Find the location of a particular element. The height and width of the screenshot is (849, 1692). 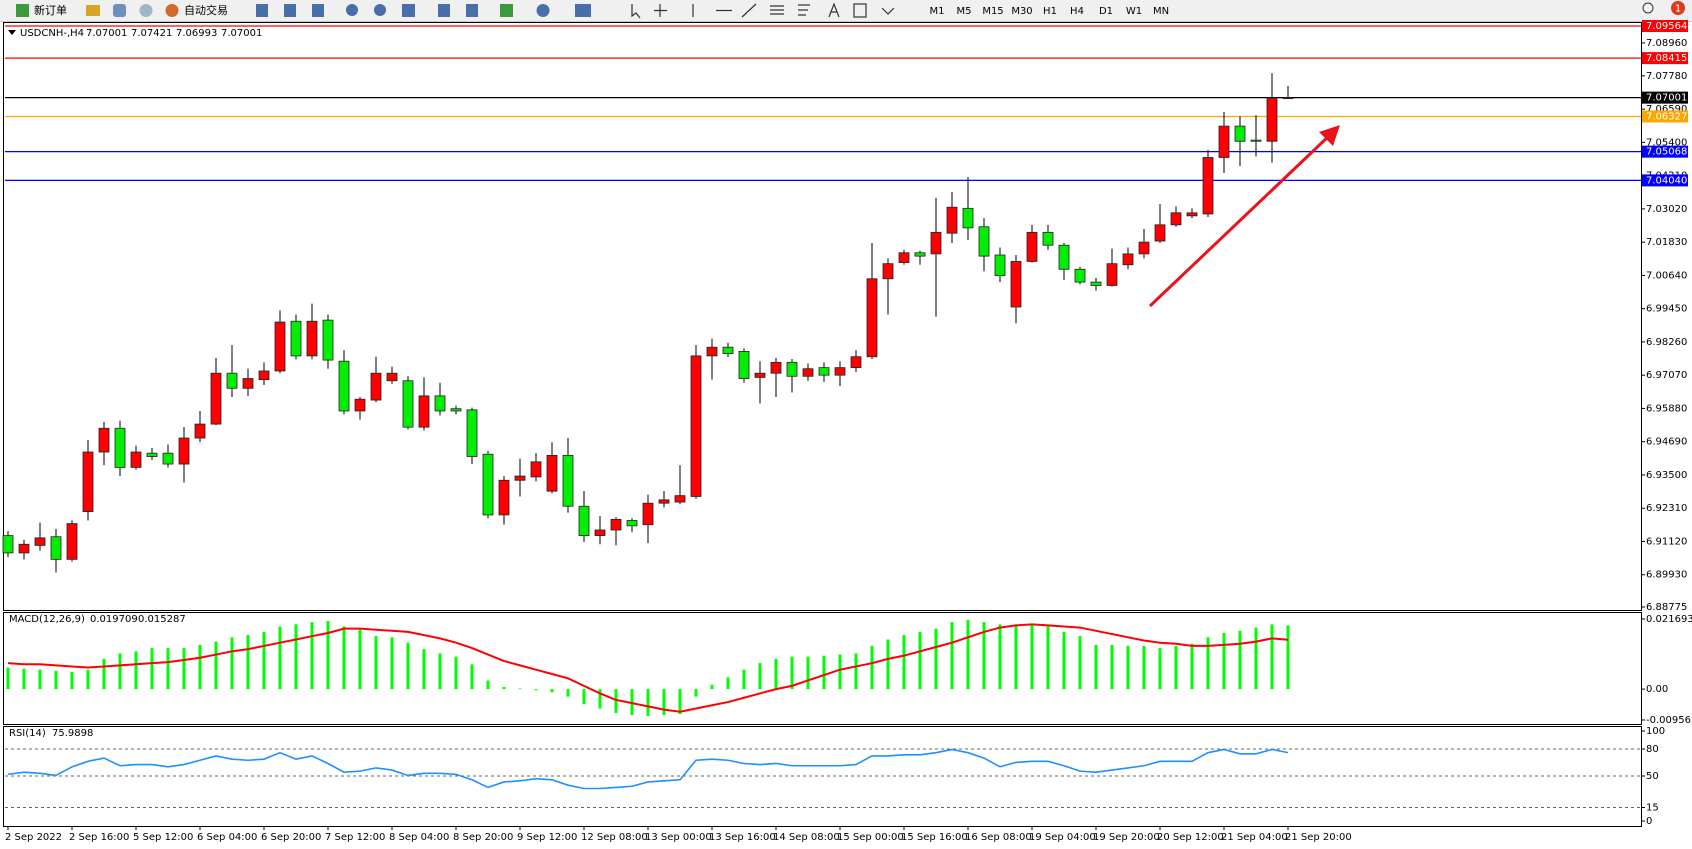

rsi-line is located at coordinates (648, 769).